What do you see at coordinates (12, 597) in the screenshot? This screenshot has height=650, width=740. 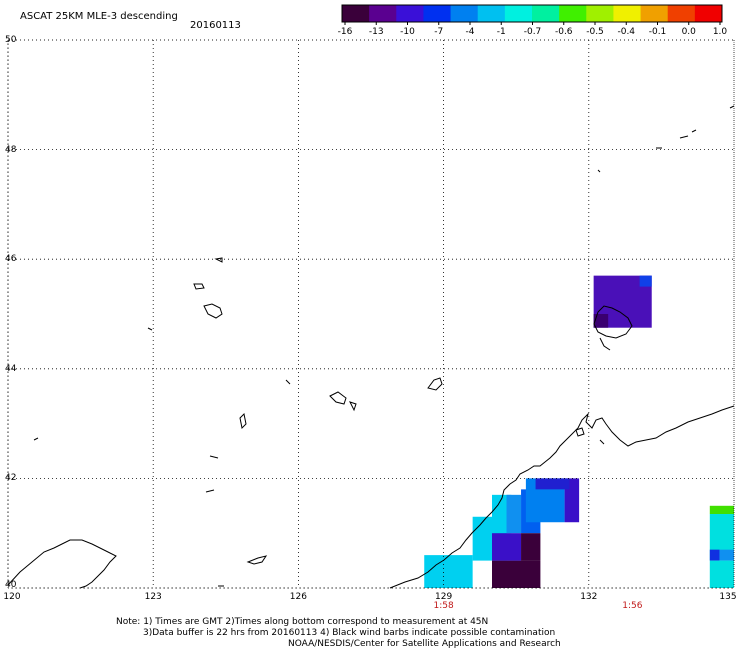 I see `longitude-label: 120` at bounding box center [12, 597].